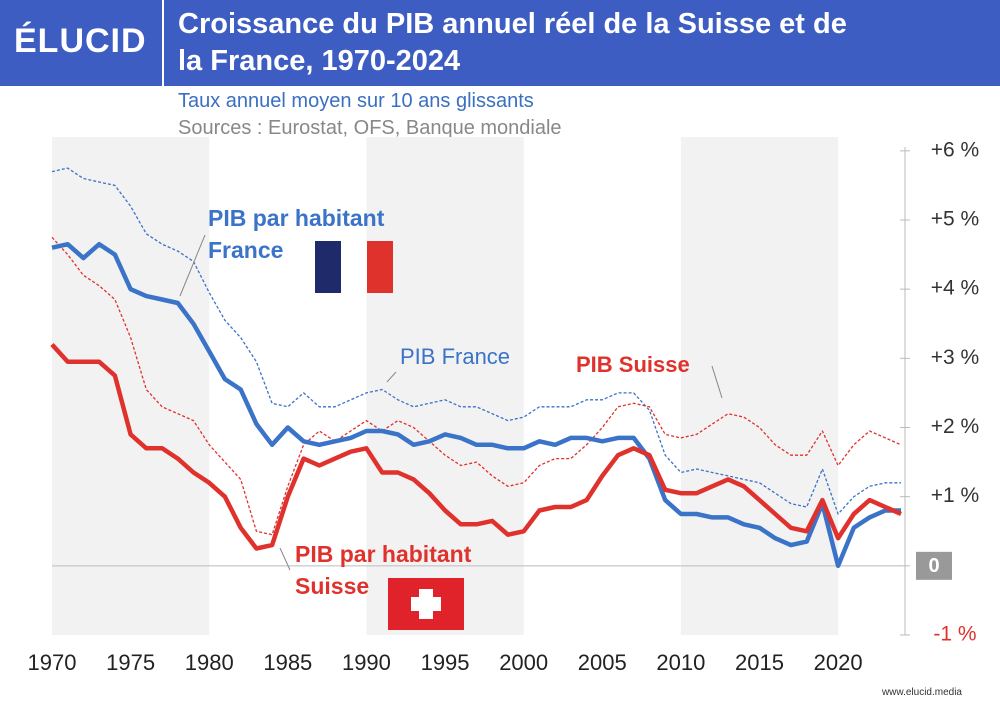 The width and height of the screenshot is (1000, 702). Describe the element at coordinates (332, 586) in the screenshot. I see `series-label: Suisse` at that location.